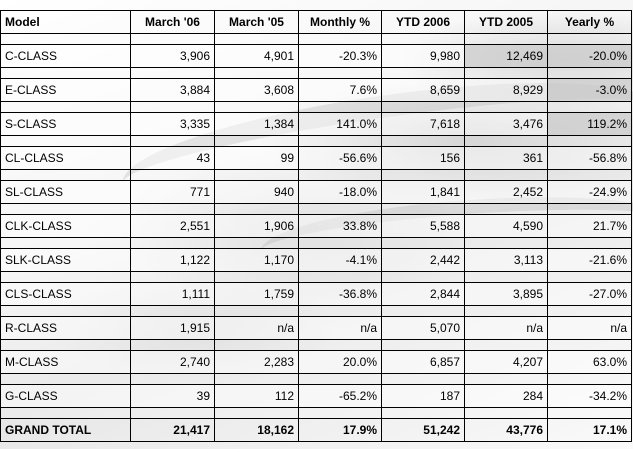  I want to click on cell-model: SLK-CLASS, so click(65, 260).